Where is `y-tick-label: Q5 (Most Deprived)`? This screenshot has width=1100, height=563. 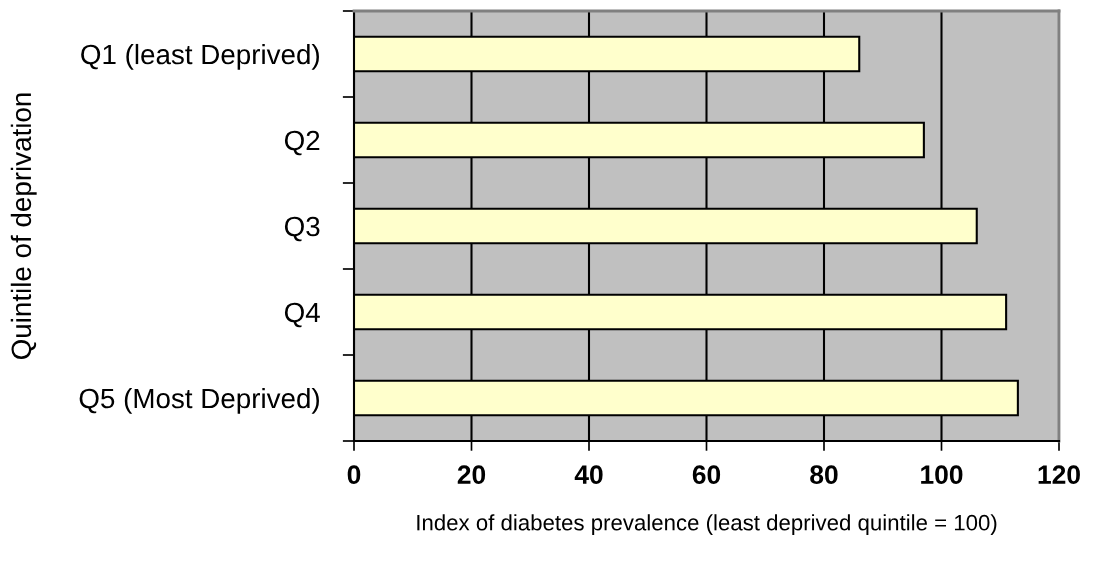 y-tick-label: Q5 (Most Deprived) is located at coordinates (199, 400).